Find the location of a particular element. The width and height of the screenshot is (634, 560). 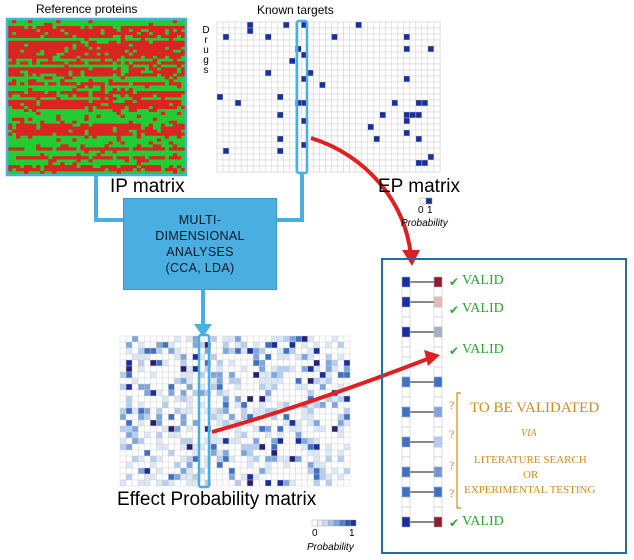

question-mark-row-1: ? is located at coordinates (452, 405).